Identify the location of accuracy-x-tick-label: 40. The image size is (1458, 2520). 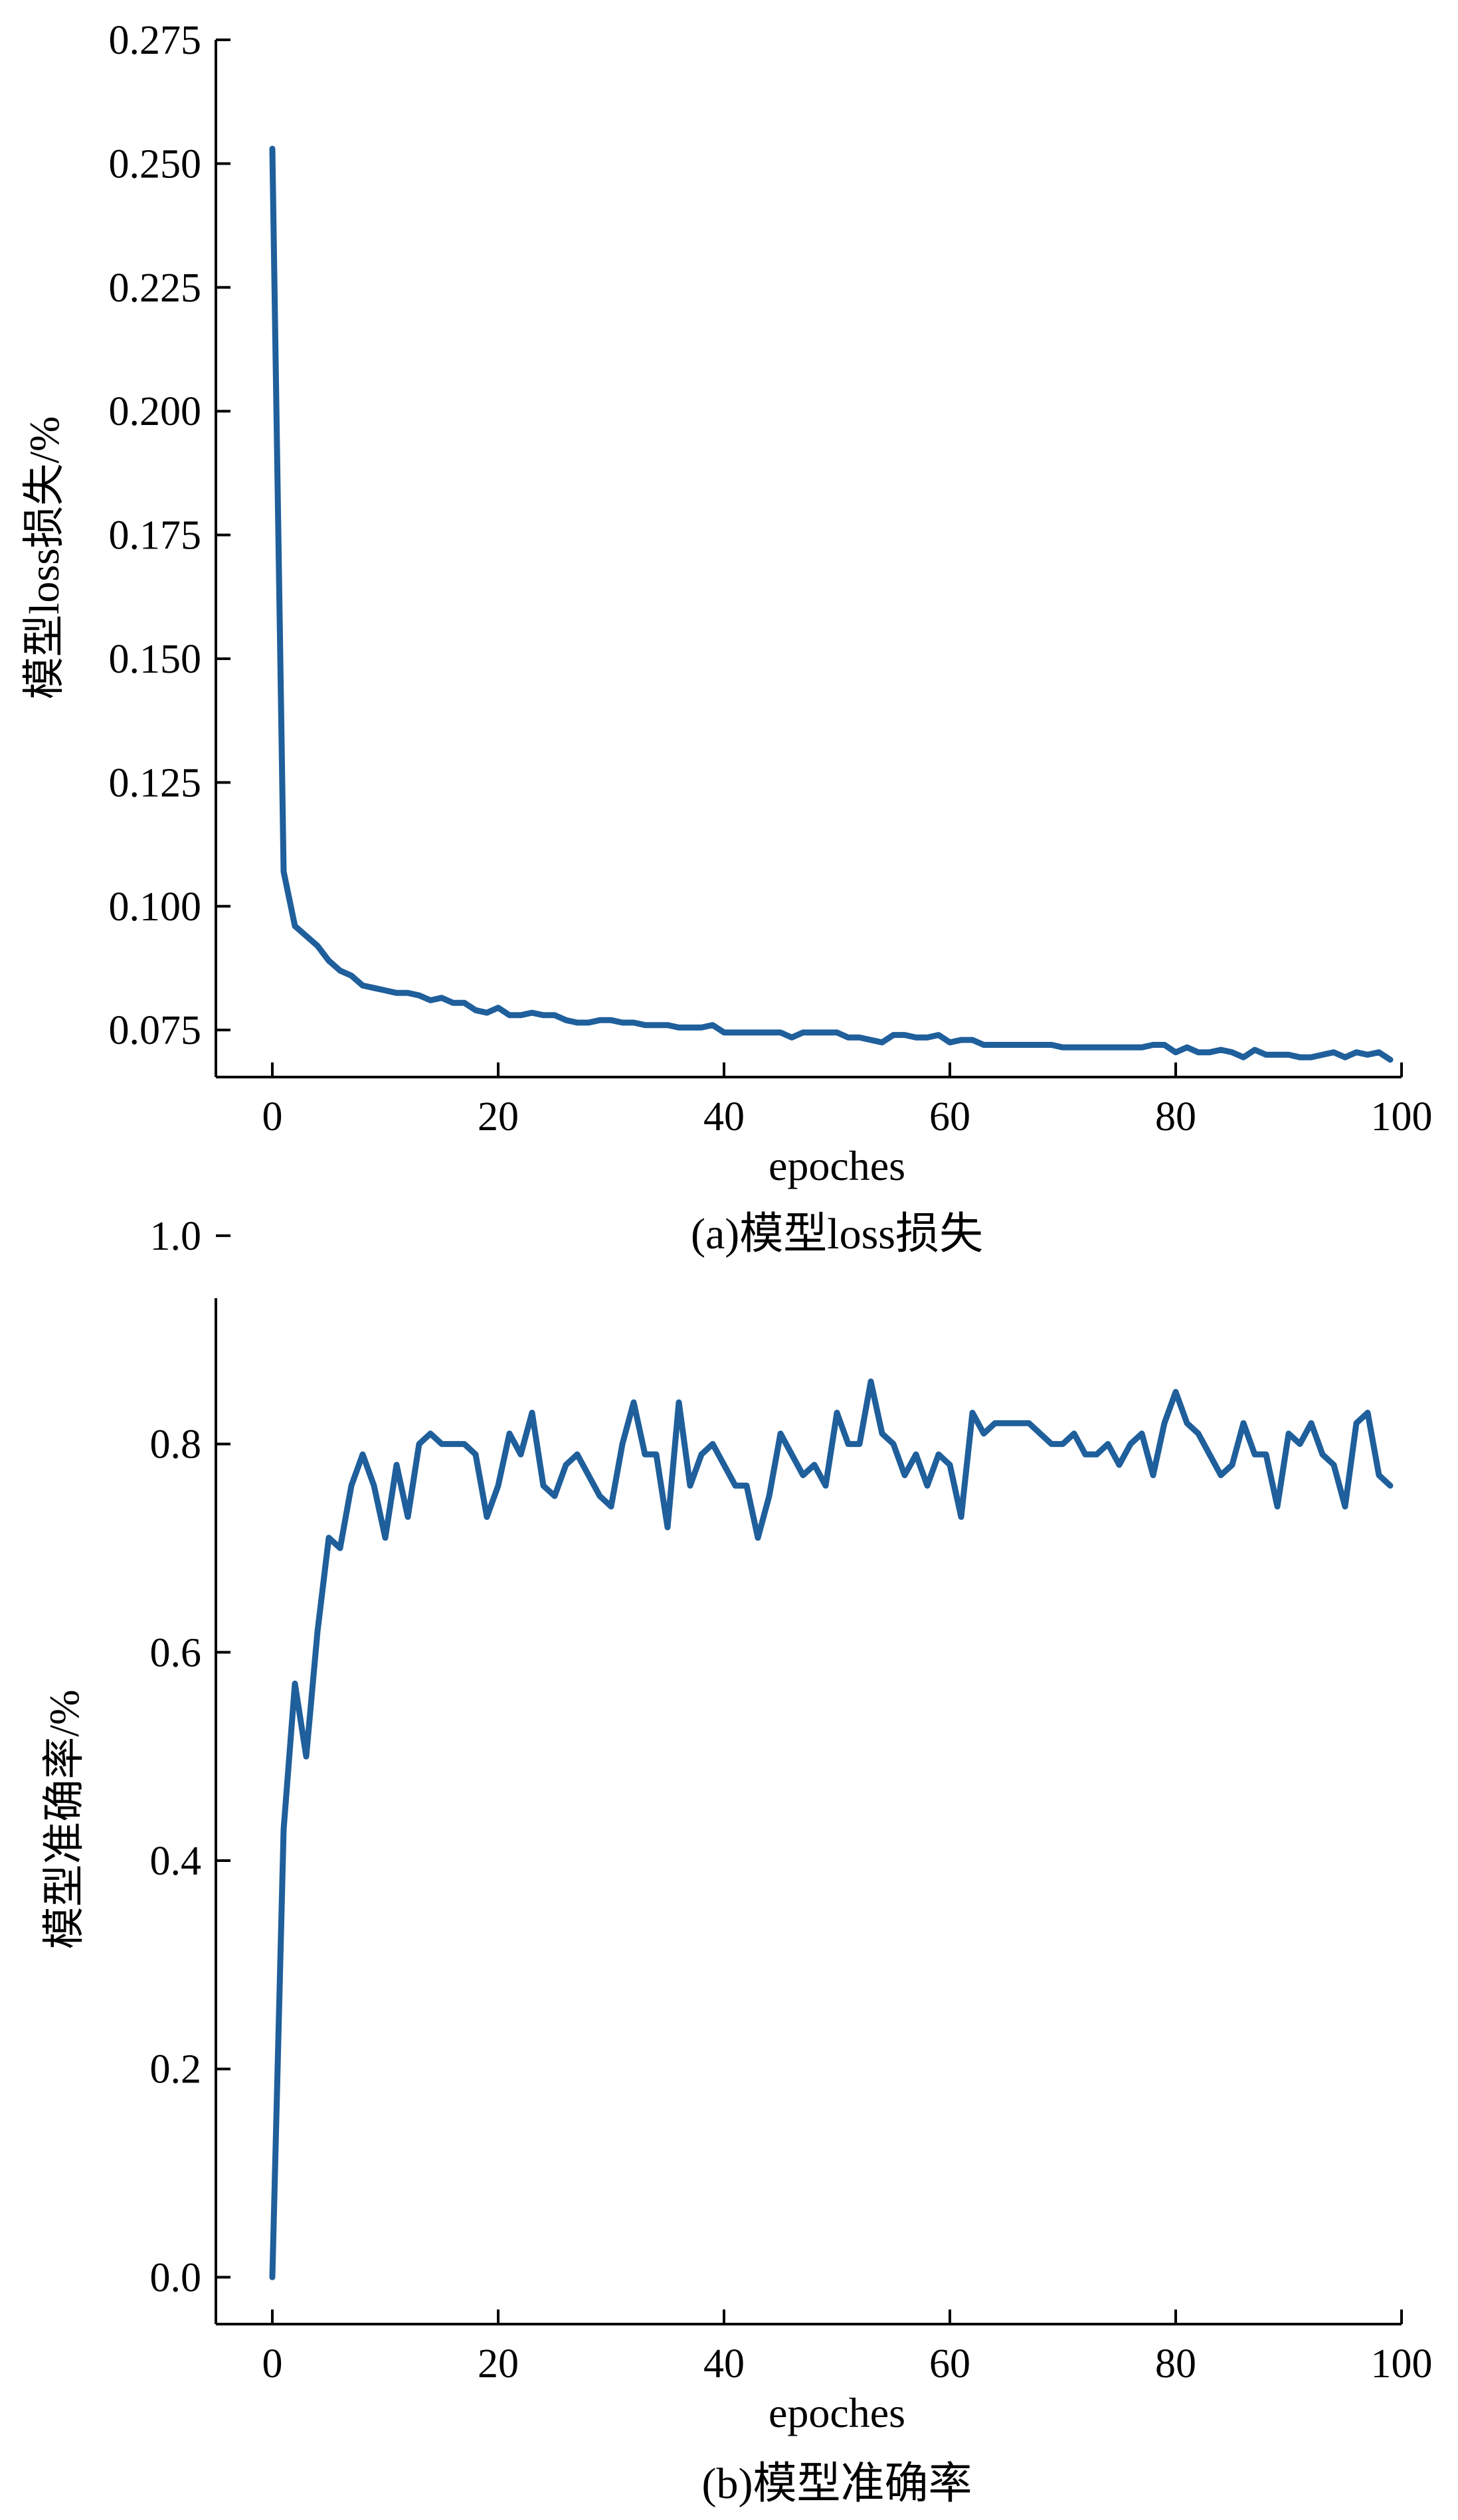
(724, 2364).